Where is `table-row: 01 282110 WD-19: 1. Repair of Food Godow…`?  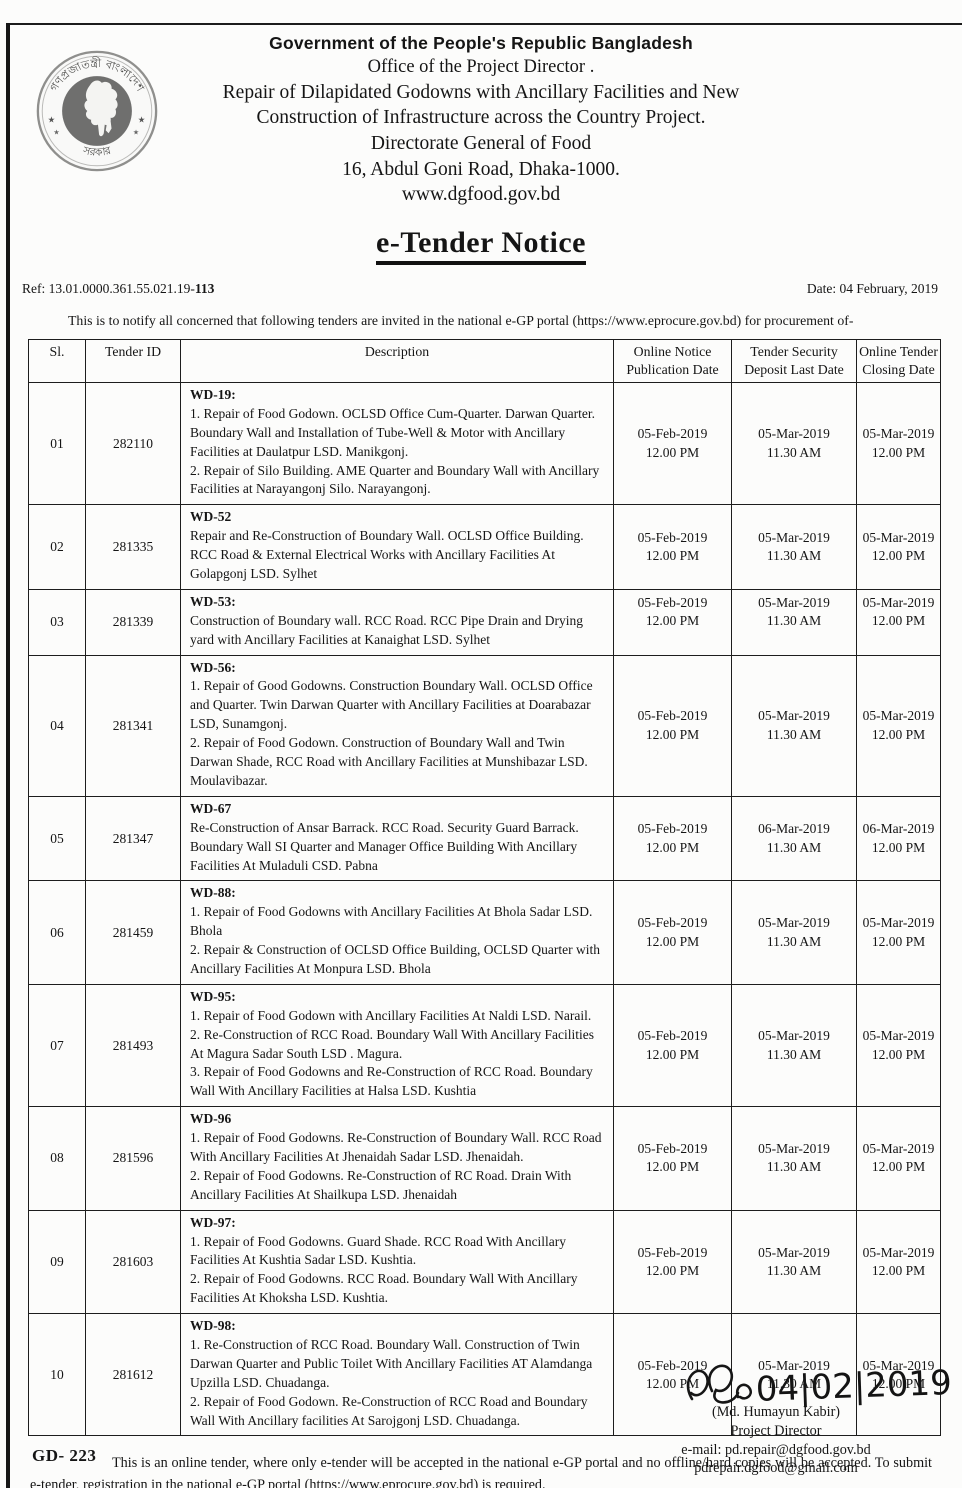
table-row: 01 282110 WD-19: 1. Repair of Food Godow… is located at coordinates (484, 444).